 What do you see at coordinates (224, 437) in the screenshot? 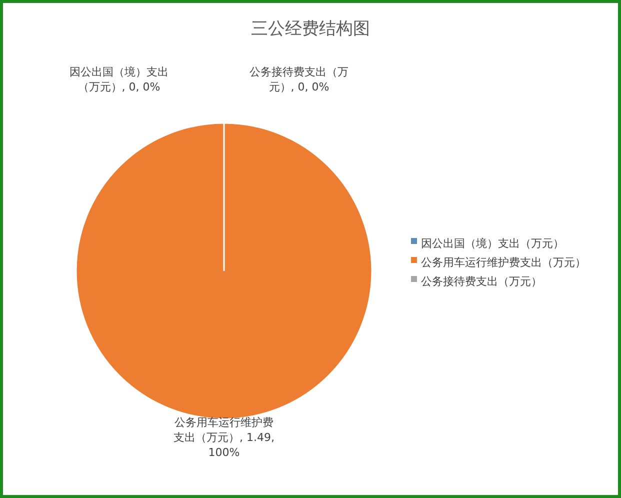
I see `data-label: 公务用车运行维护费支出（万元）, 1.49, 100%` at bounding box center [224, 437].